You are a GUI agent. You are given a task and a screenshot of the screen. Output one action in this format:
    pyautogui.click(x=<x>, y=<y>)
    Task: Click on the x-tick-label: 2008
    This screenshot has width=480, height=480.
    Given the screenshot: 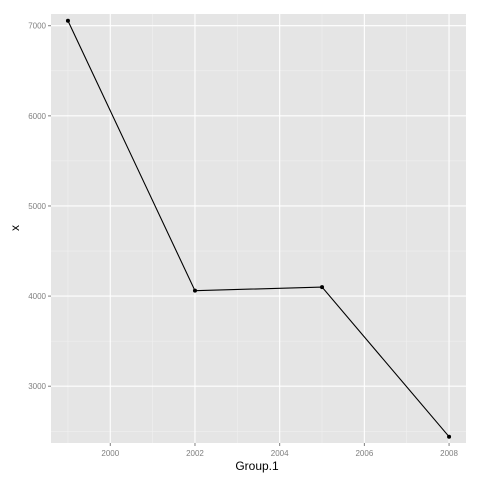 What is the action you would take?
    pyautogui.click(x=449, y=453)
    